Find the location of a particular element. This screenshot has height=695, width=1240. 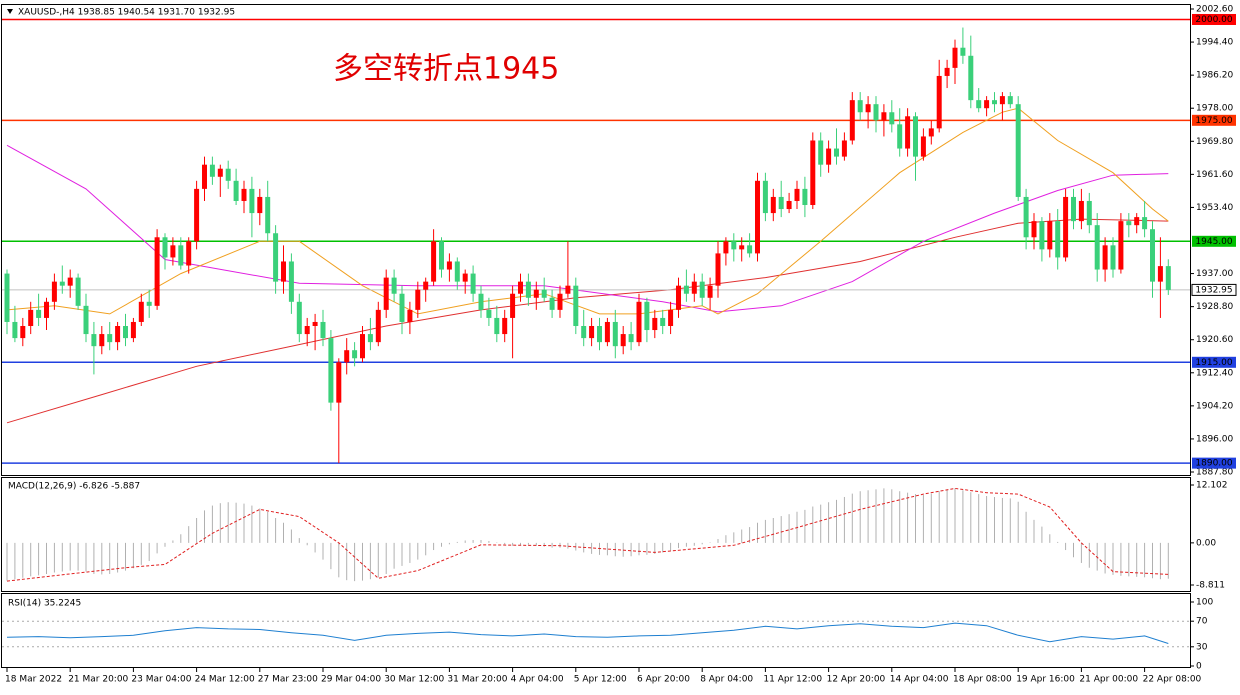

x-tick-label: 14 Apr 04:00 is located at coordinates (919, 680).